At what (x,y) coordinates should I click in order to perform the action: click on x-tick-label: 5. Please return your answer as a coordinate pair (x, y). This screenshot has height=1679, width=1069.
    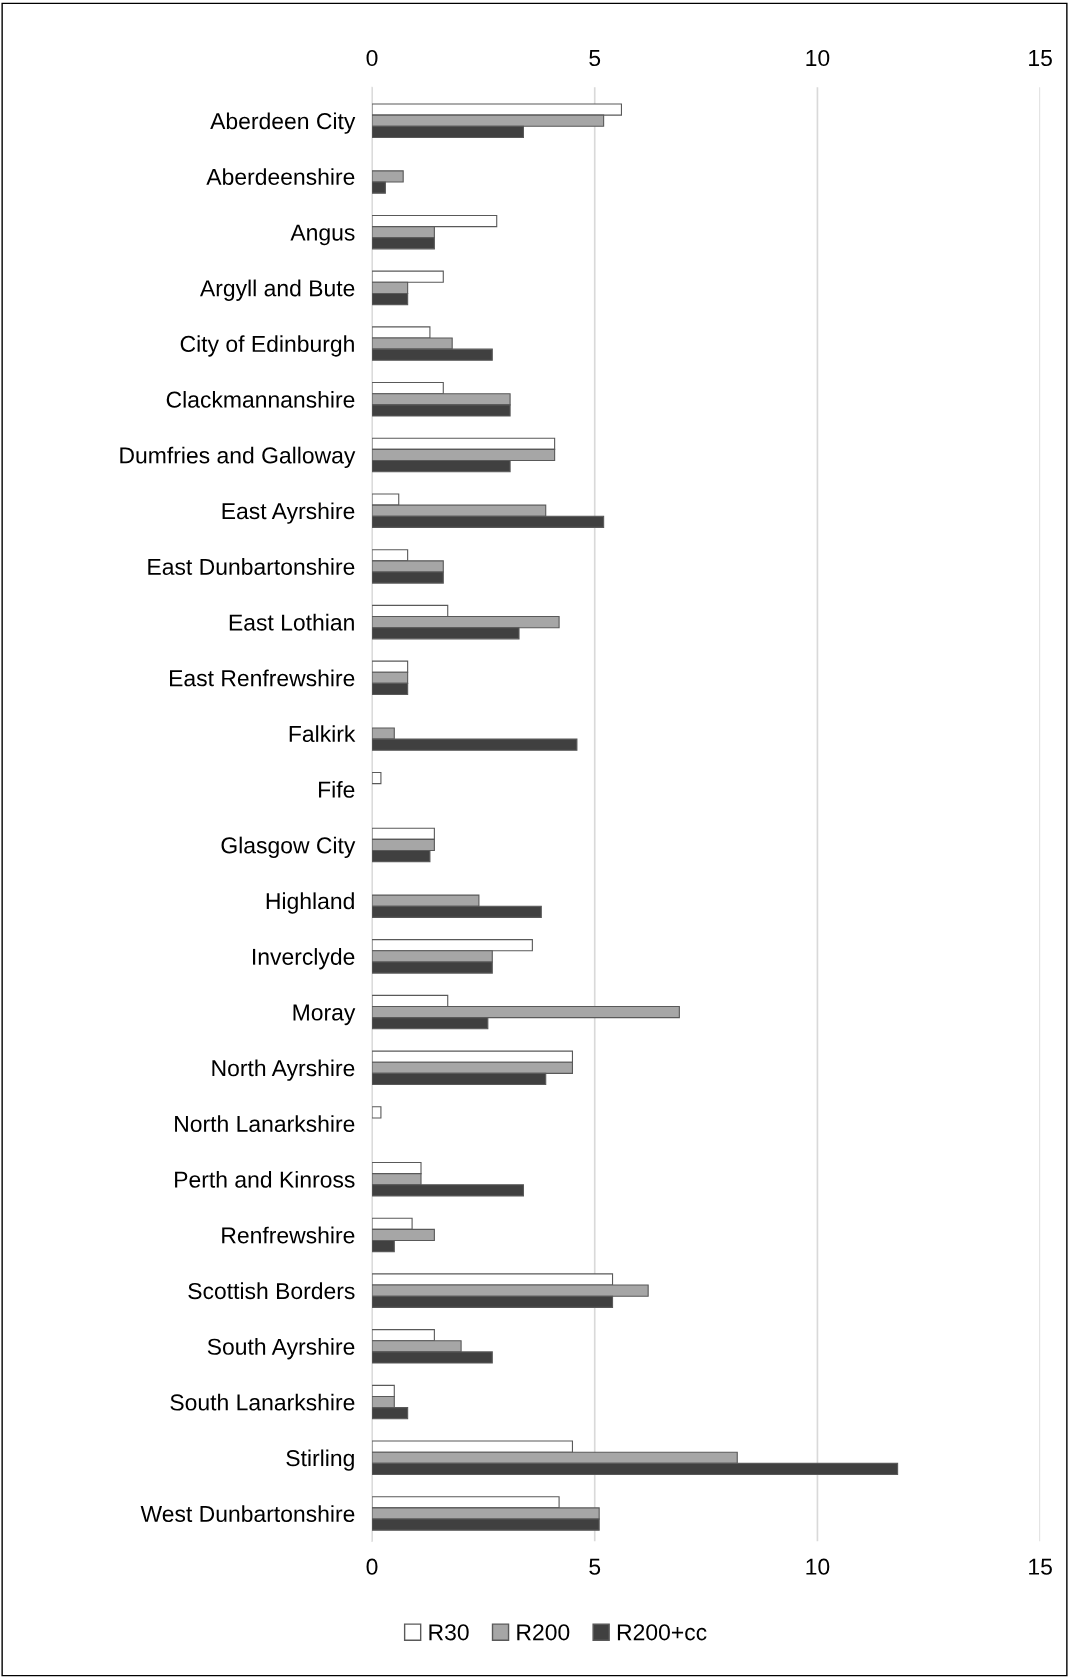
    Looking at the image, I should click on (595, 1566).